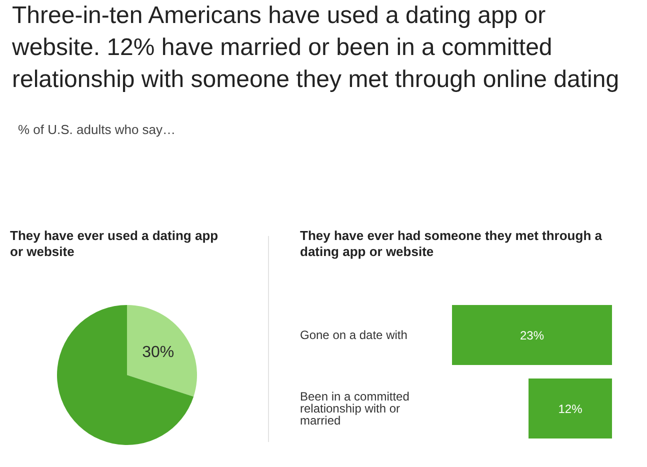  I want to click on chart-title: They have ever used a dating app or website, so click(115, 244).